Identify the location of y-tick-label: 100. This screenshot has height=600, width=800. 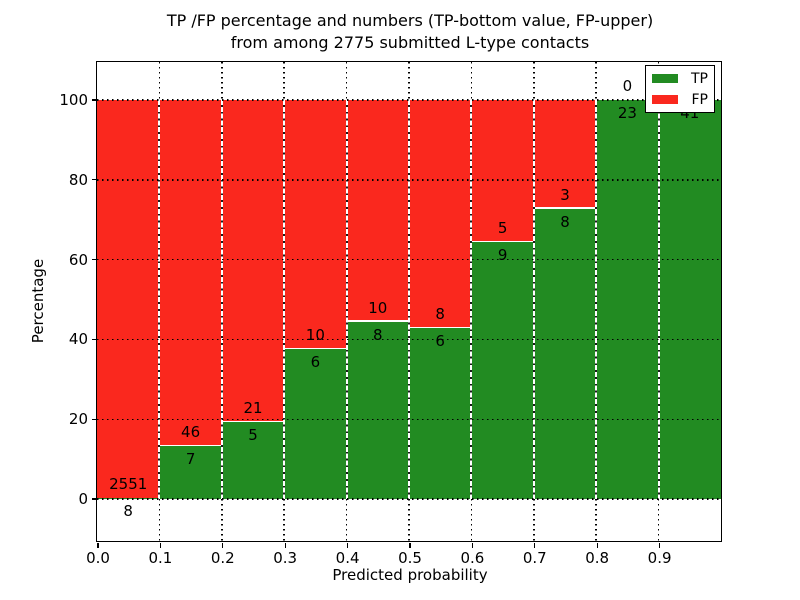
(73, 99).